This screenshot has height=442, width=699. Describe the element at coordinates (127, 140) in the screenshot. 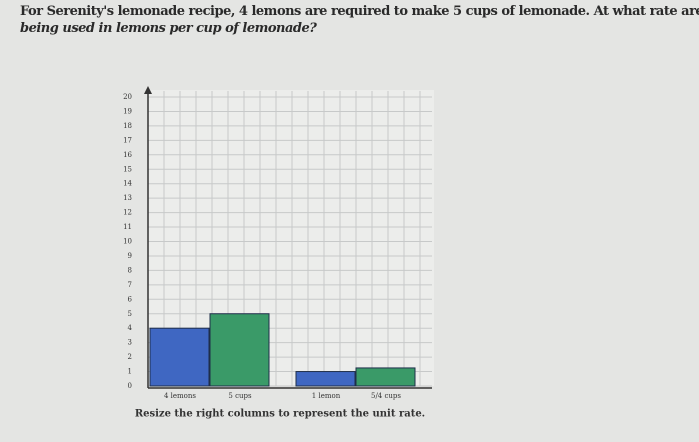

I see `y-tick-label: 17` at that location.